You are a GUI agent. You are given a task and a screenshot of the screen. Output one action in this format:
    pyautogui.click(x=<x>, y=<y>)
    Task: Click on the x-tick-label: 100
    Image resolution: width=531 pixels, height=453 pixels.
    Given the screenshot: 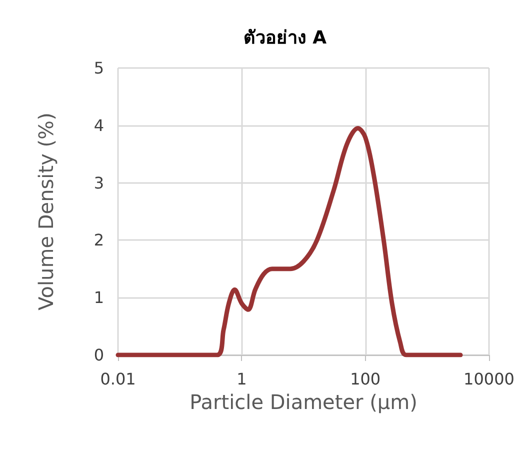 What is the action you would take?
    pyautogui.click(x=365, y=379)
    